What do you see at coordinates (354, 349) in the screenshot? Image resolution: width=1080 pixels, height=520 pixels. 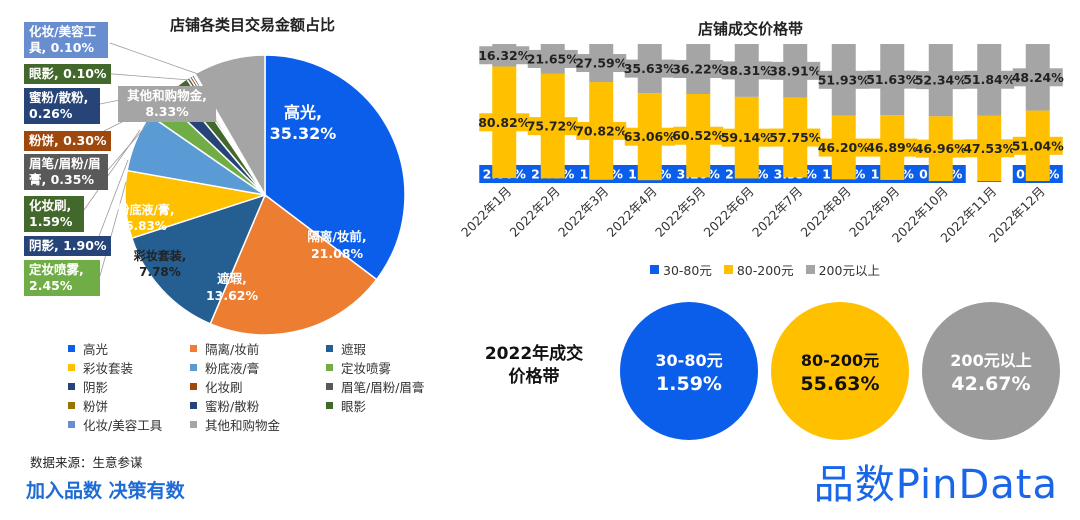 I see `pie-legend-label: 遮瑕` at bounding box center [354, 349].